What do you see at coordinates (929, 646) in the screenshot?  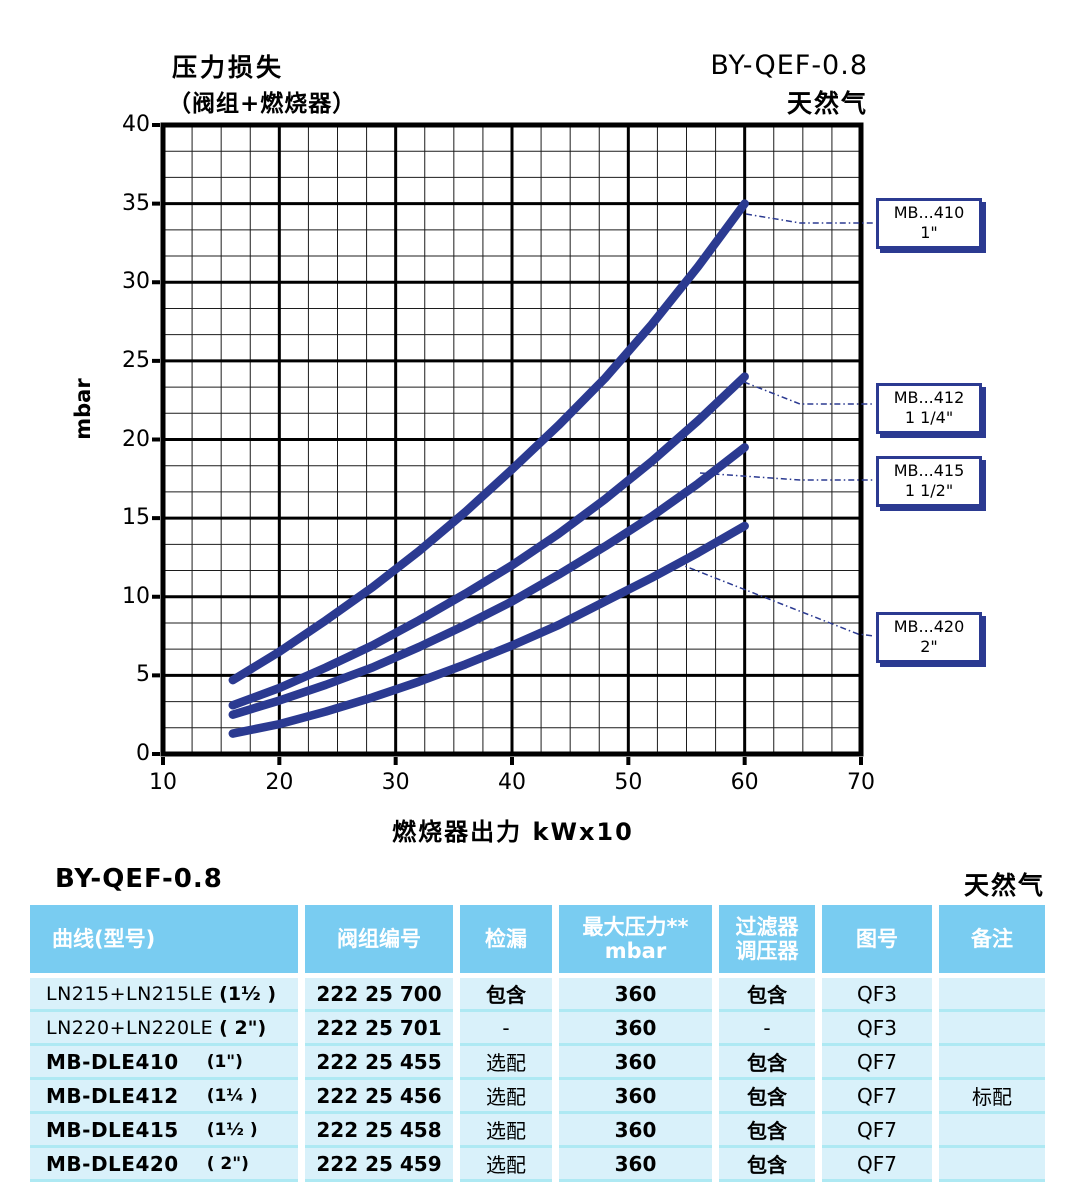 I see `curve-size: 2"` at bounding box center [929, 646].